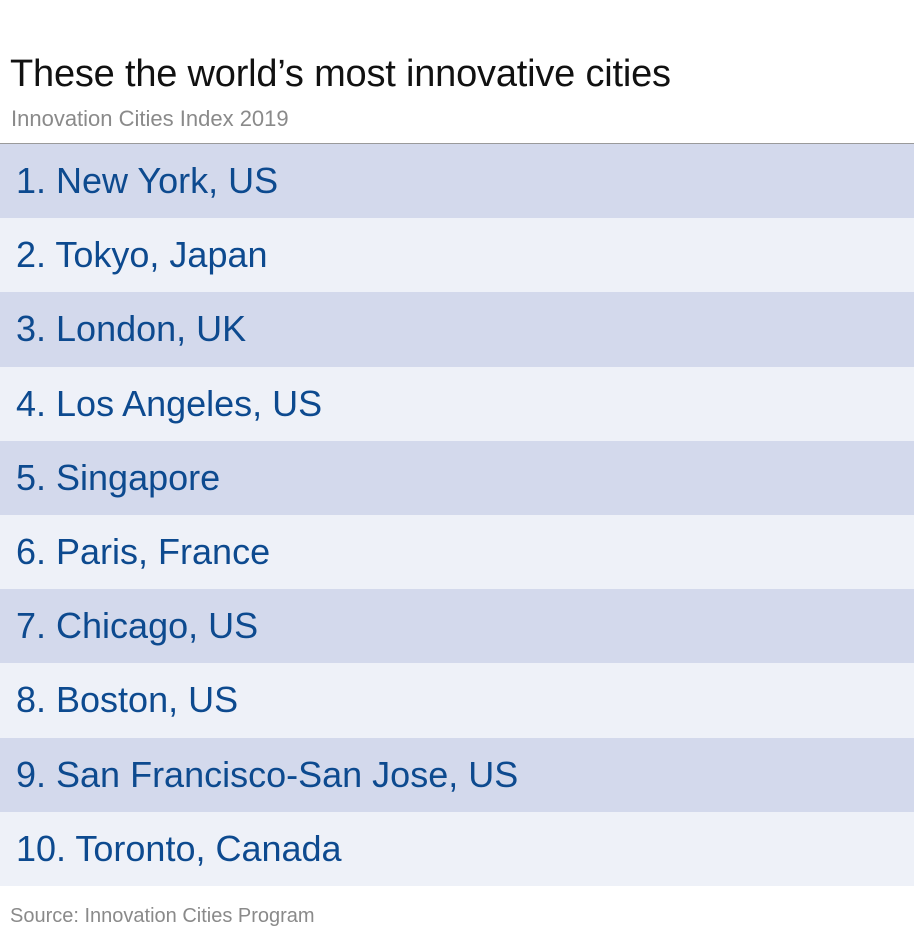  What do you see at coordinates (150, 118) in the screenshot?
I see `chart-subtitle: Innovation Cities Index 2019` at bounding box center [150, 118].